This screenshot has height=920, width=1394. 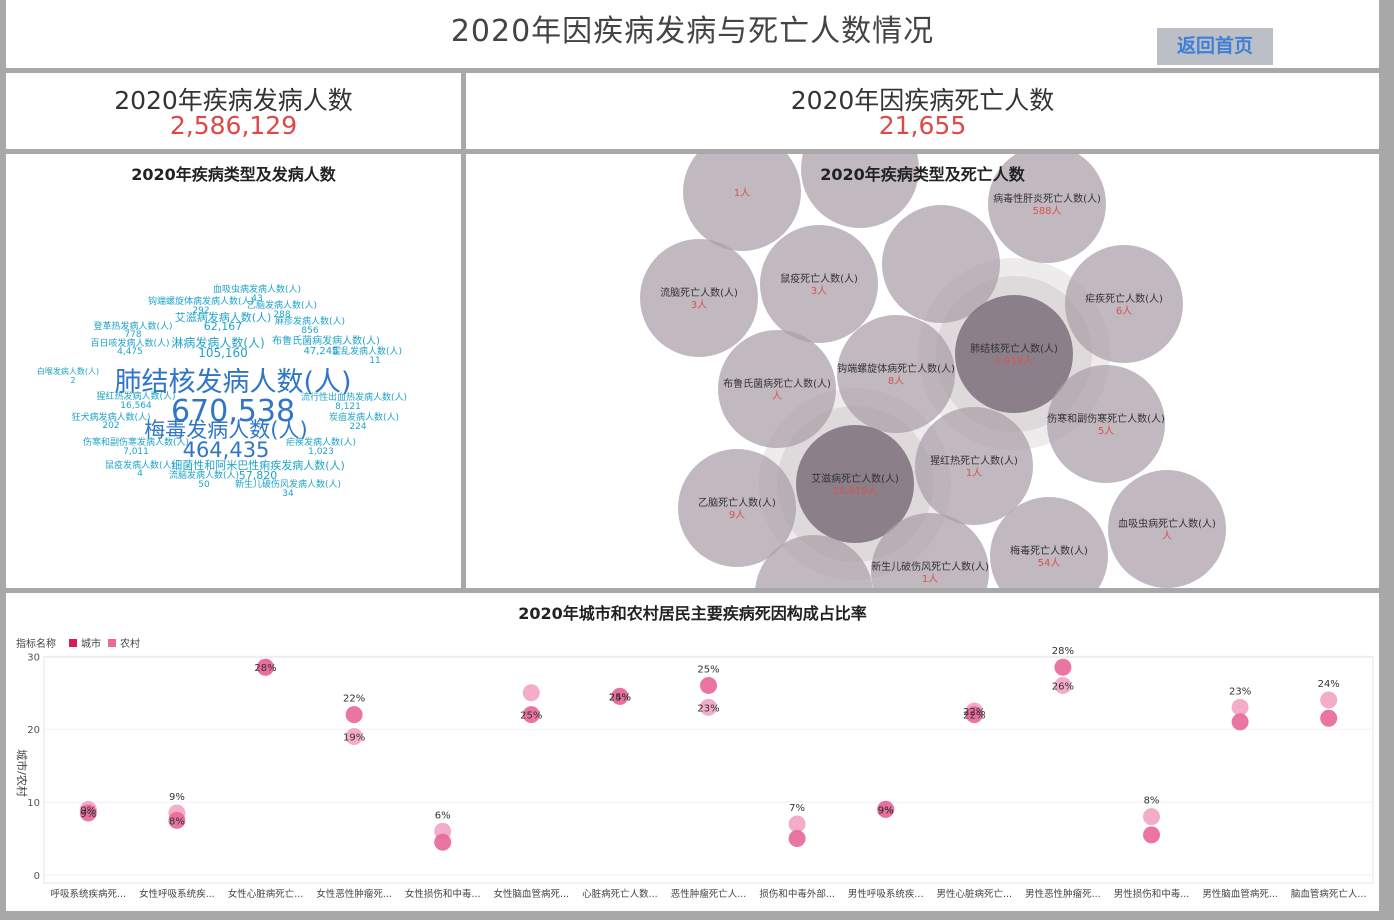 I want to click on wordcloud-word: 34, so click(x=288, y=494).